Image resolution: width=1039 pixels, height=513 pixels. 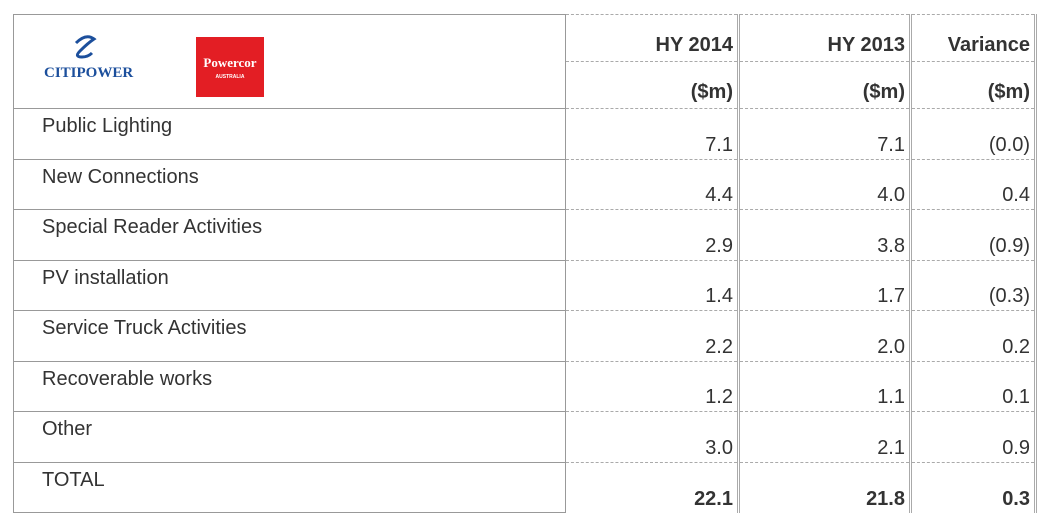 What do you see at coordinates (289, 285) in the screenshot?
I see `row-label: PV installation` at bounding box center [289, 285].